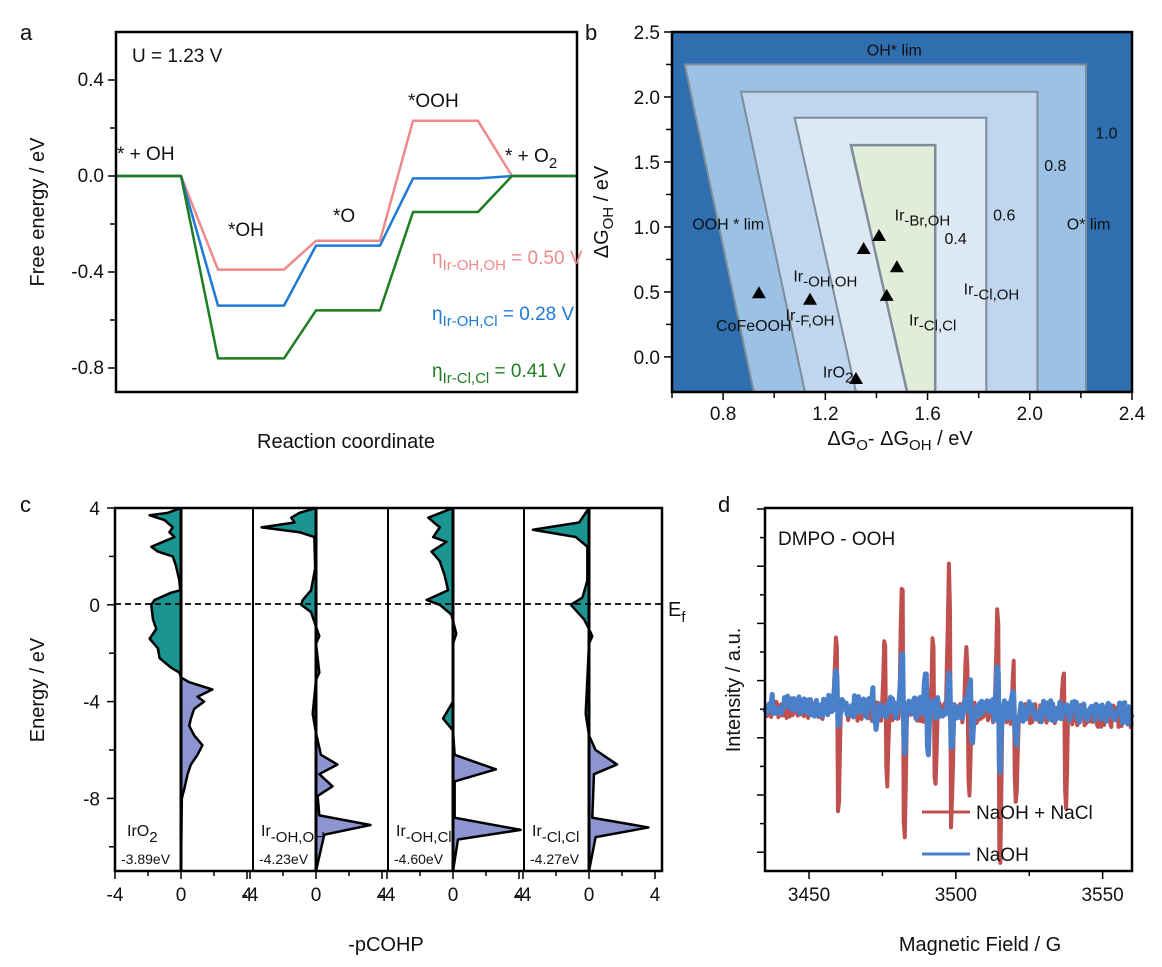  Describe the element at coordinates (647, 163) in the screenshot. I see `y-tick-label: 1.5` at that location.